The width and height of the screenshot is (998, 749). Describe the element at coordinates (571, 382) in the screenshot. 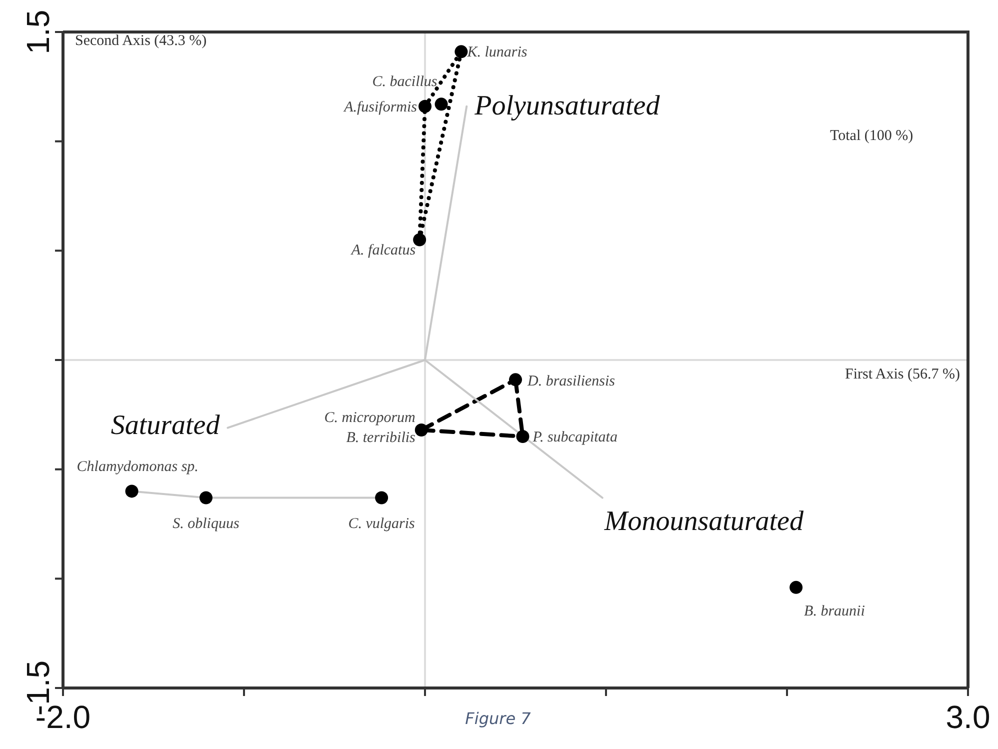

I see `annotation: D. brasiliensis` at that location.